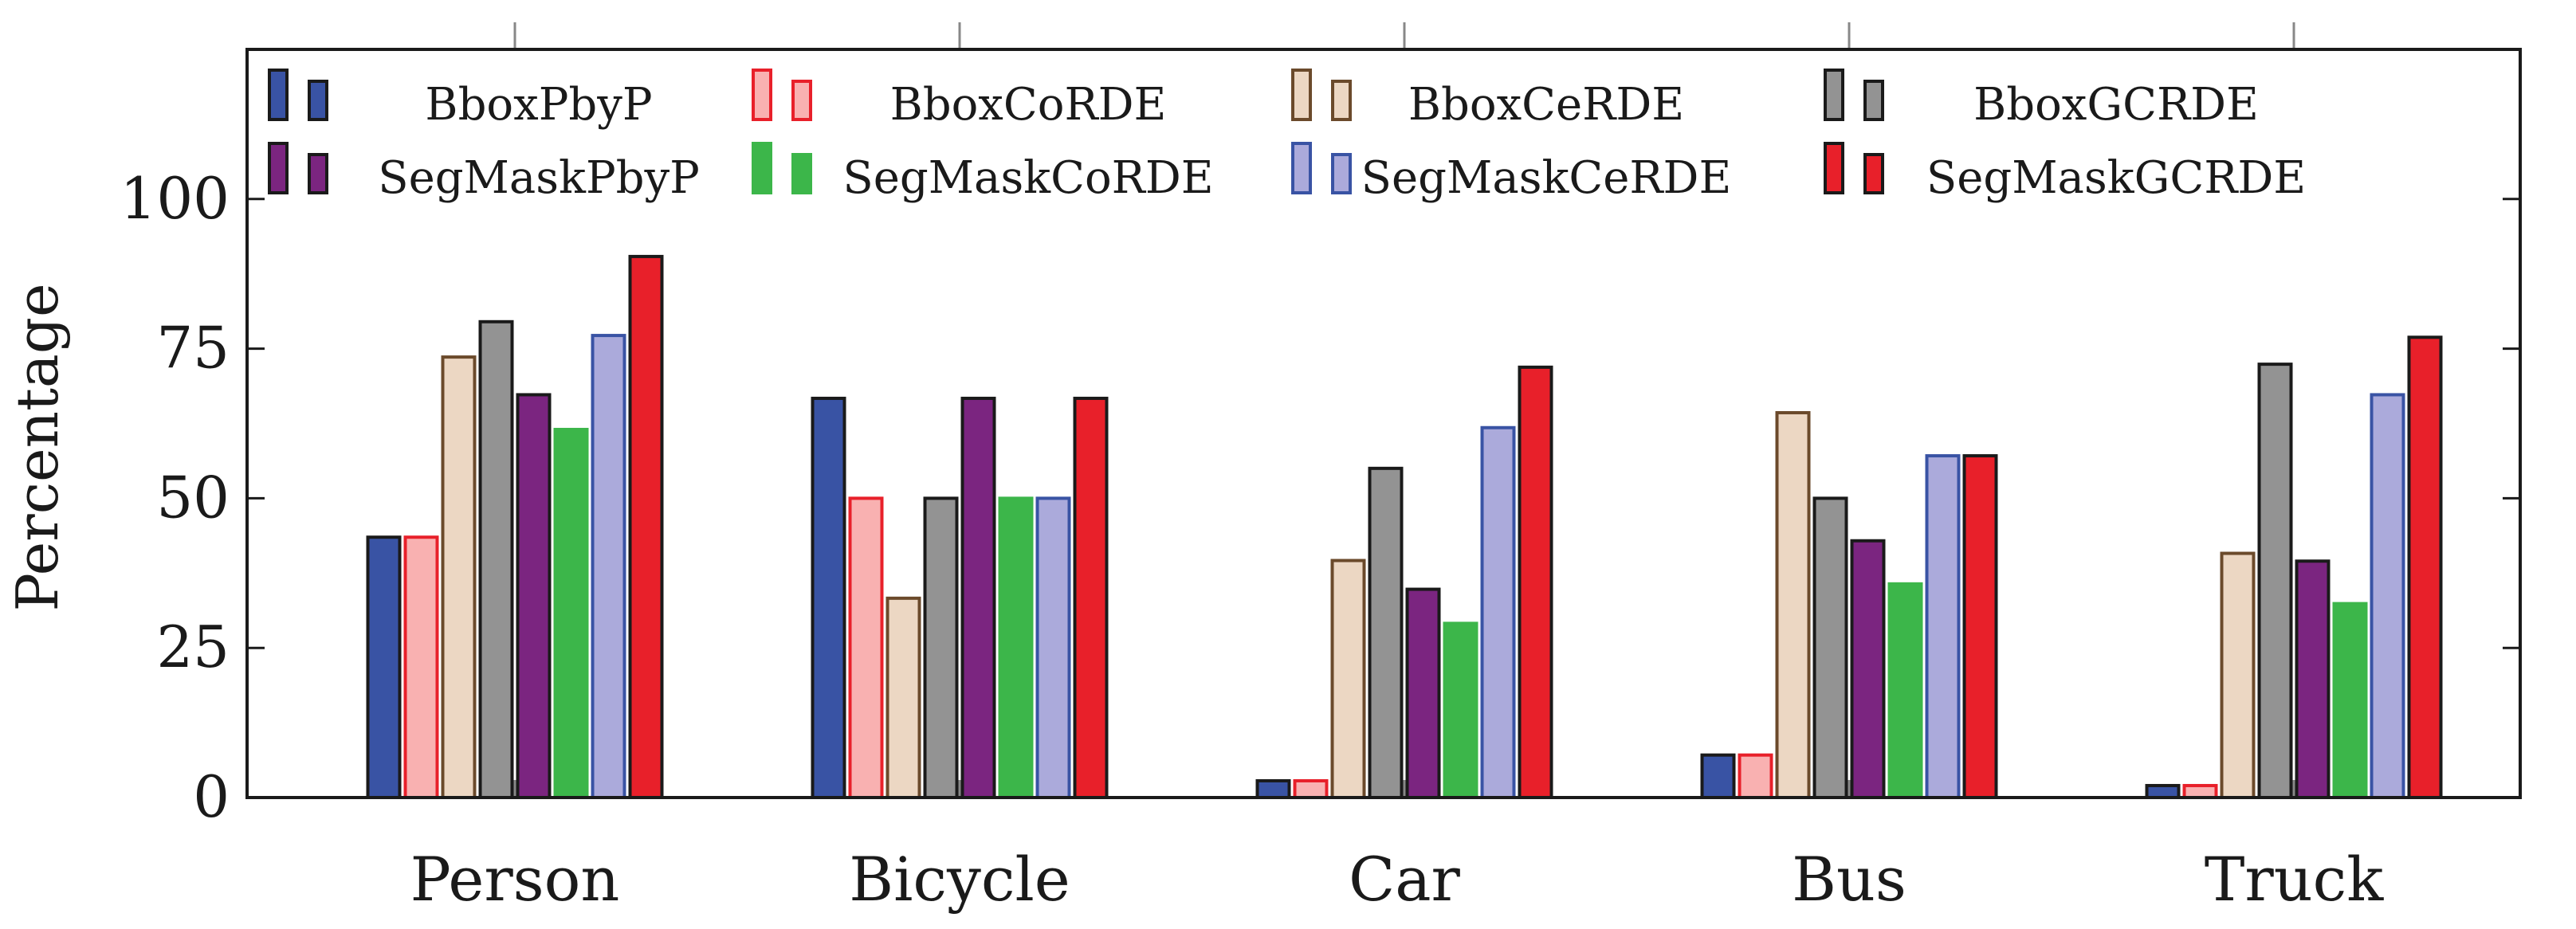 The width and height of the screenshot is (2576, 929). What do you see at coordinates (2163, 791) in the screenshot?
I see `bar-bboxpbyp-truck` at bounding box center [2163, 791].